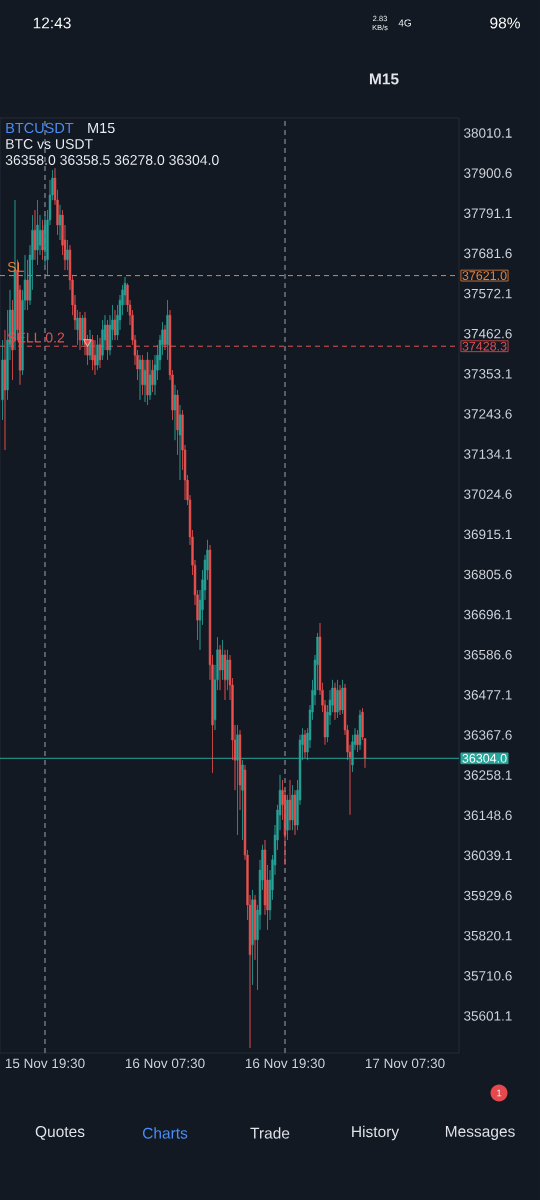 The height and width of the screenshot is (1200, 540). Describe the element at coordinates (165, 1133) in the screenshot. I see `text: Charts` at that location.